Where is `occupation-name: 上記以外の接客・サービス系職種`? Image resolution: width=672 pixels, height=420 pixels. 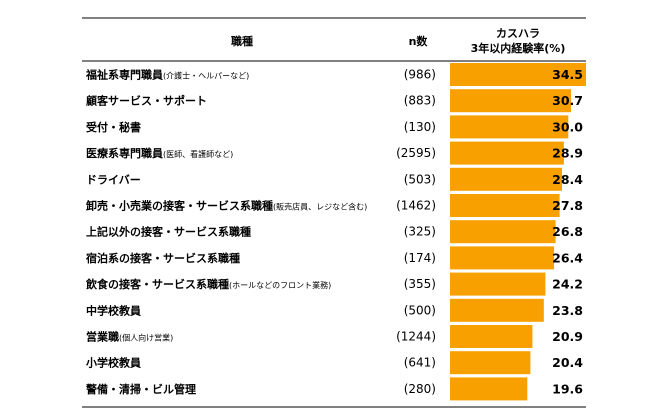 occupation-name: 上記以外の接客・サービス系職種 is located at coordinates (168, 232).